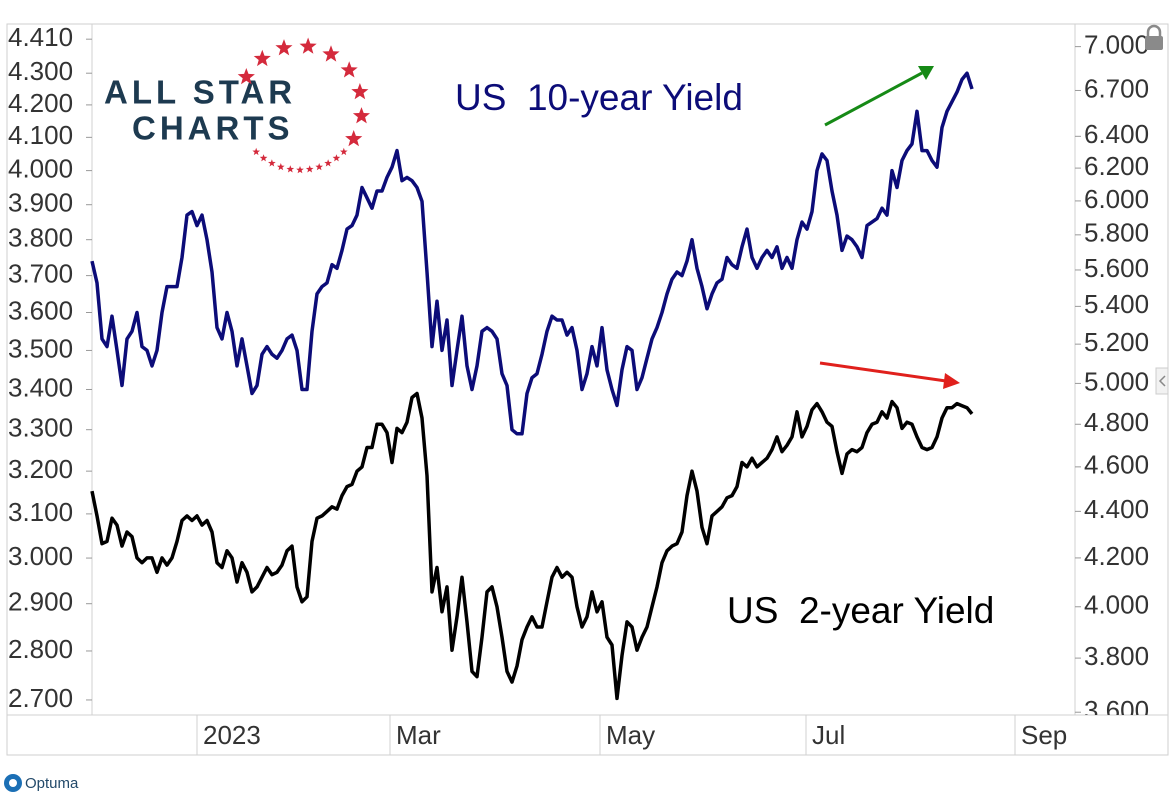 The height and width of the screenshot is (806, 1173). I want to click on tab-arrow, so click(1162, 381).